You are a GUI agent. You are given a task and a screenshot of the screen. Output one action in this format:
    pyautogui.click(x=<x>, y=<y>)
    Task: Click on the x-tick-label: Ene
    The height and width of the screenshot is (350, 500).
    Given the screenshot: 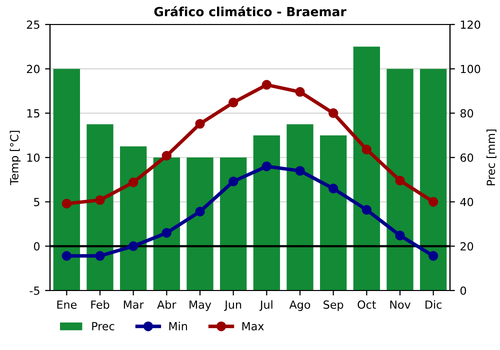 What is the action you would take?
    pyautogui.click(x=67, y=304)
    